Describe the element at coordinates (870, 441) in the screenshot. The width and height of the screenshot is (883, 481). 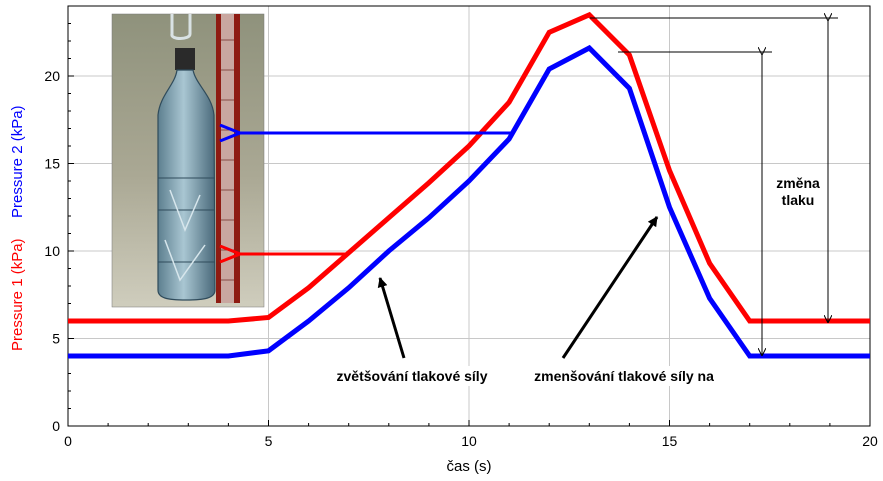
I see `x-tick-label: 20` at that location.